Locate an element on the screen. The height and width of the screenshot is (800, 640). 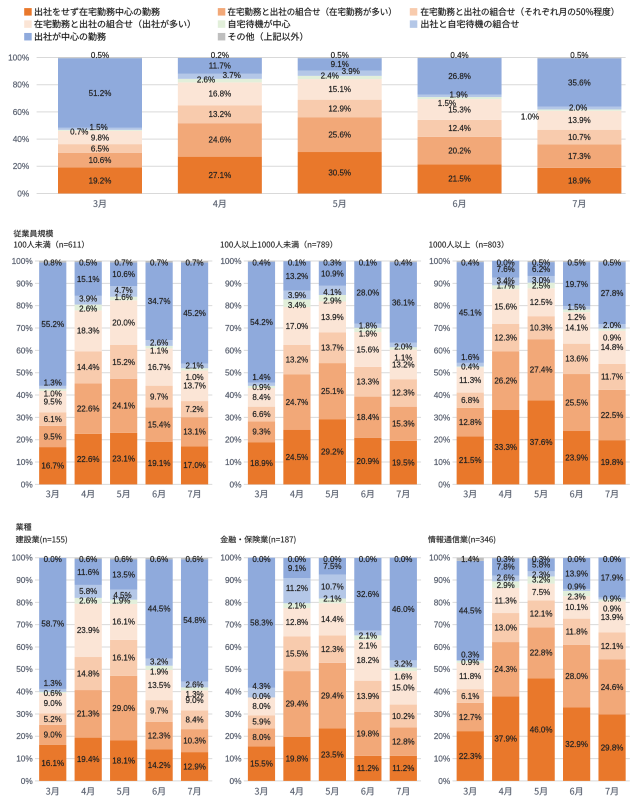
svg-text: 13.2% is located at coordinates (297, 360).